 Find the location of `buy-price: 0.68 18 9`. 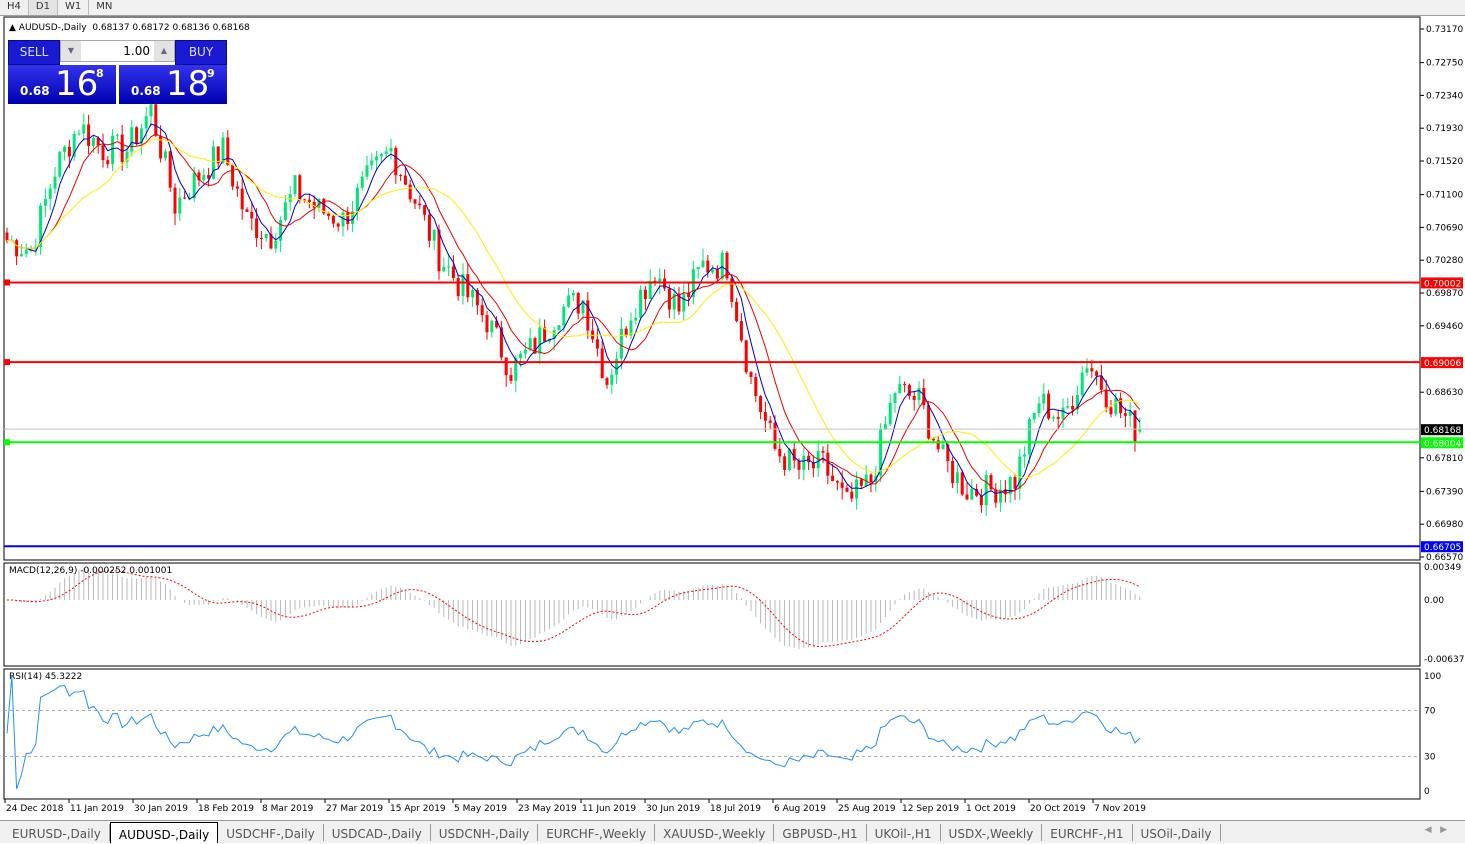

buy-price: 0.68 18 9 is located at coordinates (173, 84).